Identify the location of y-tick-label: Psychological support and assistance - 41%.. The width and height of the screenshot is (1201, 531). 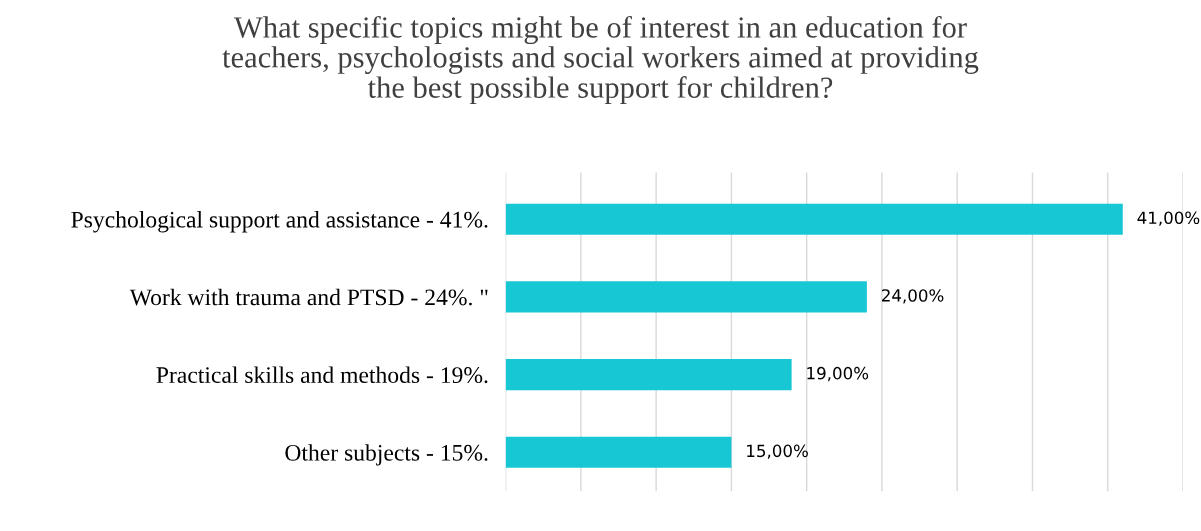
(279, 222).